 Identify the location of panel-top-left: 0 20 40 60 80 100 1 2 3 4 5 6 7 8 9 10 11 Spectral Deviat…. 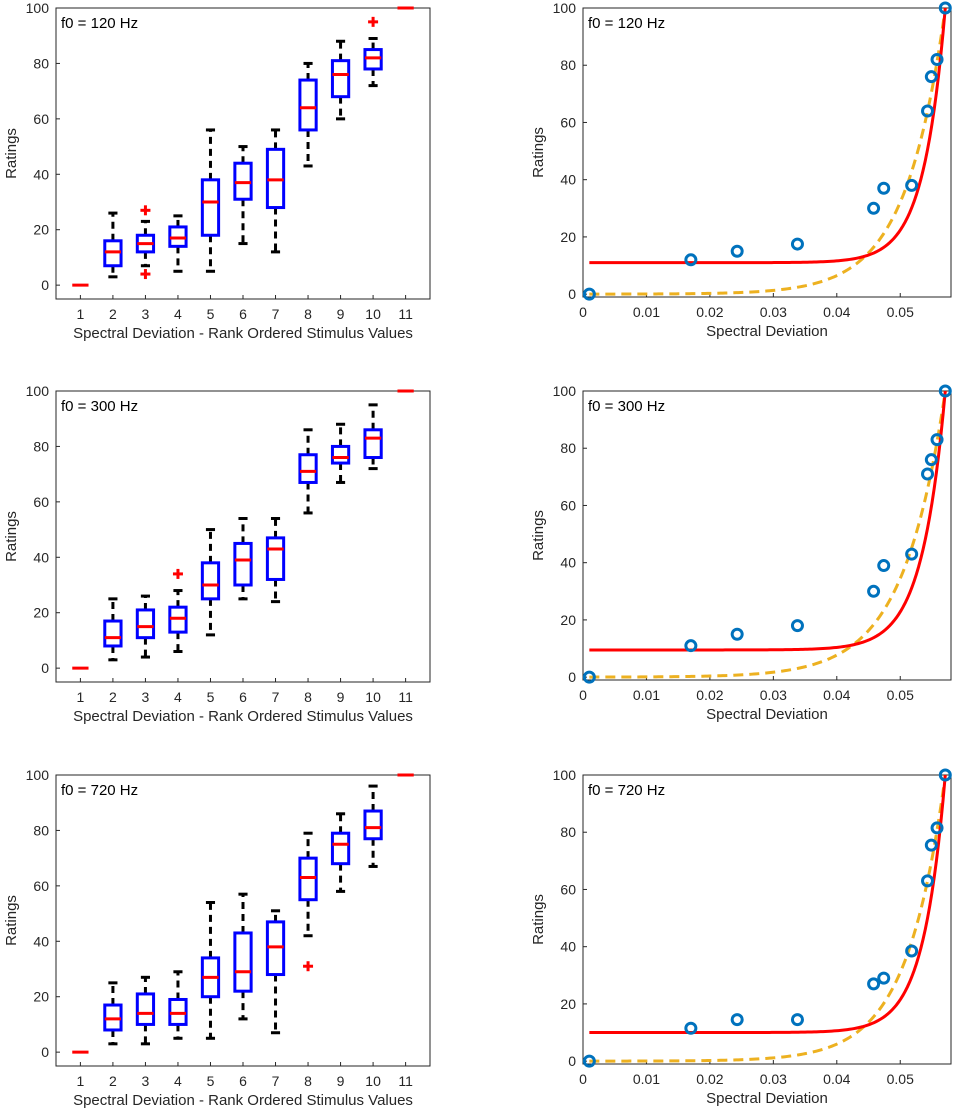
(217, 171).